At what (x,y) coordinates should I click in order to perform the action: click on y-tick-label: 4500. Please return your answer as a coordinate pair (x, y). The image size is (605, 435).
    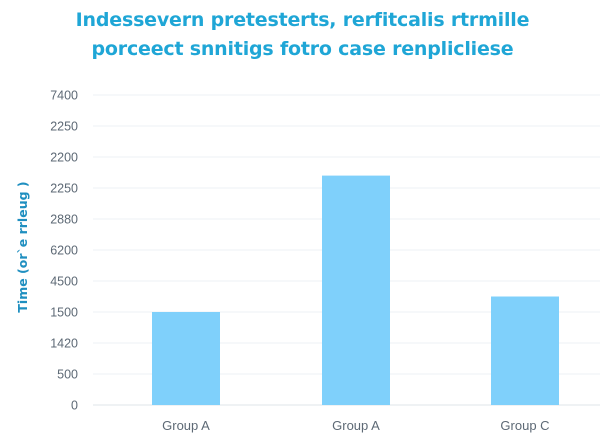
    Looking at the image, I should click on (64, 282).